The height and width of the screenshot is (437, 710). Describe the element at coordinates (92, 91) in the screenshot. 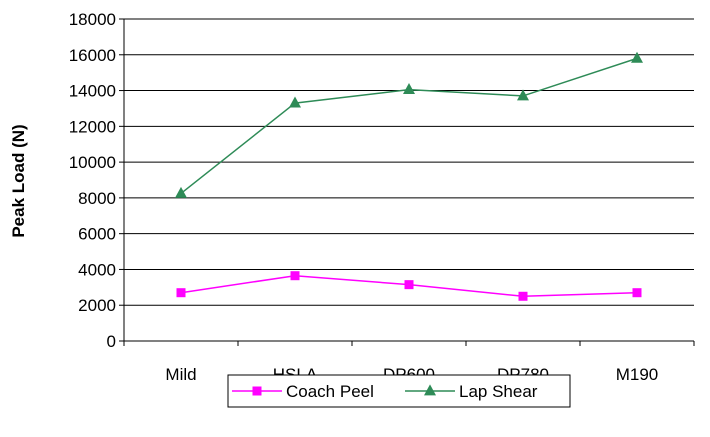

I see `y-tick-label: 14000` at that location.